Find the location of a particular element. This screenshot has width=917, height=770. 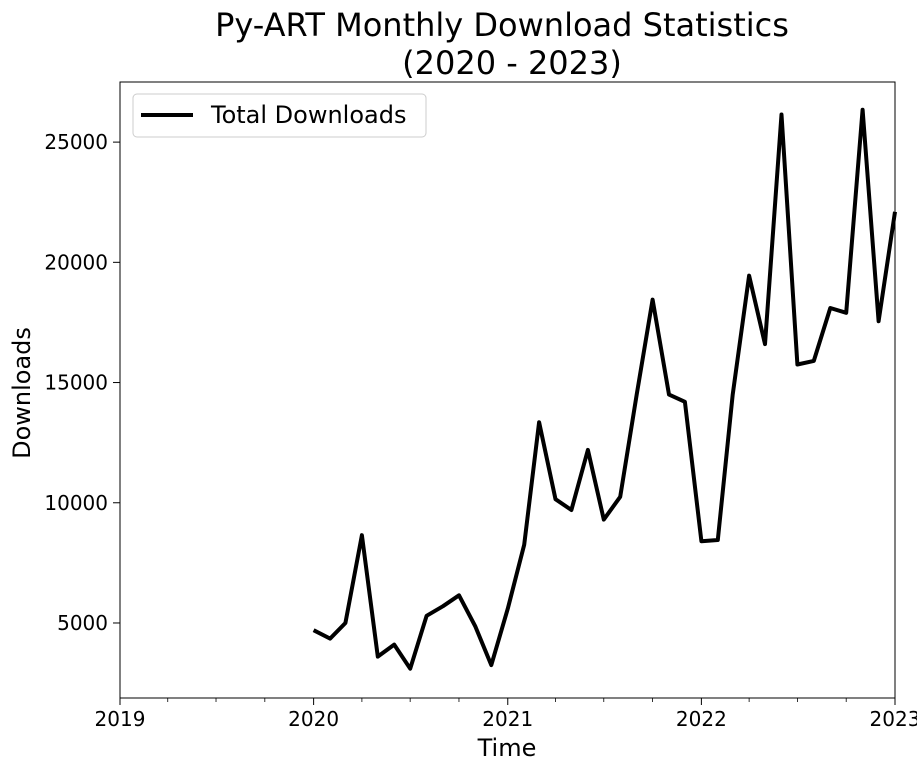

y-tick-label-20000: 20000 is located at coordinates (76, 262).